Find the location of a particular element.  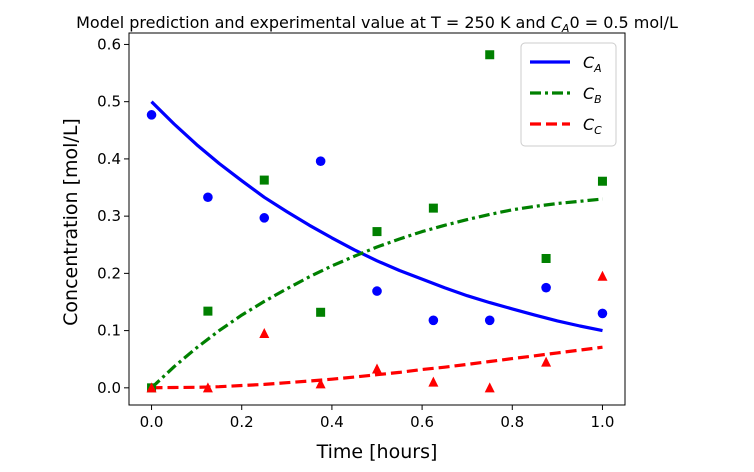

x-tick-label: 0.8 is located at coordinates (512, 422).